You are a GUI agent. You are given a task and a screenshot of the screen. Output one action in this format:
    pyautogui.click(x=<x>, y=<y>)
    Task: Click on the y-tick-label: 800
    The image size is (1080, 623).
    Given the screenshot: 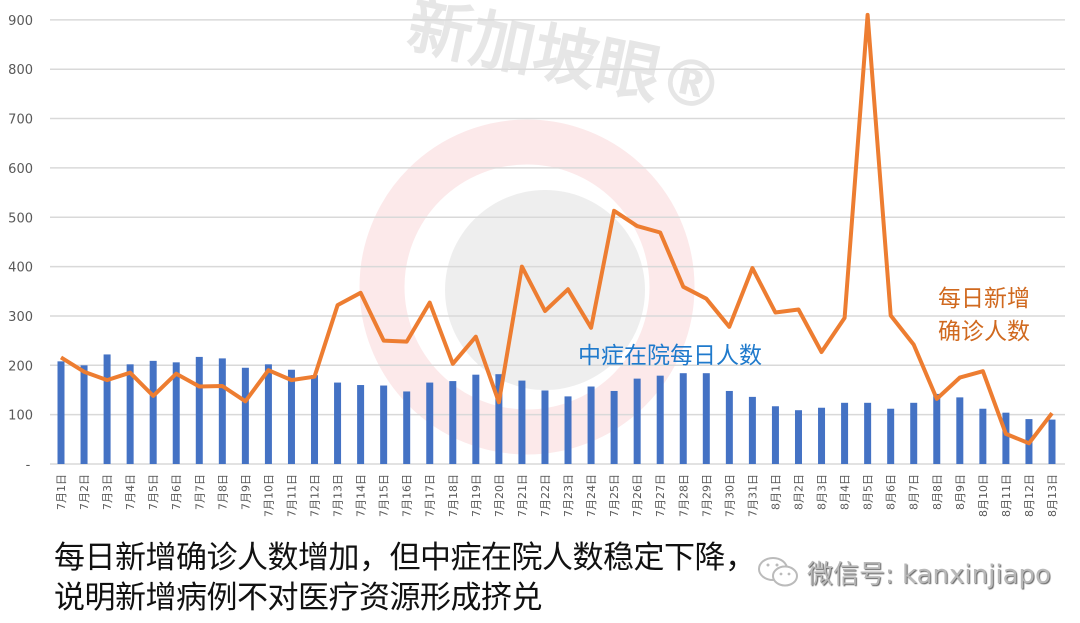 What is the action you would take?
    pyautogui.click(x=20, y=70)
    